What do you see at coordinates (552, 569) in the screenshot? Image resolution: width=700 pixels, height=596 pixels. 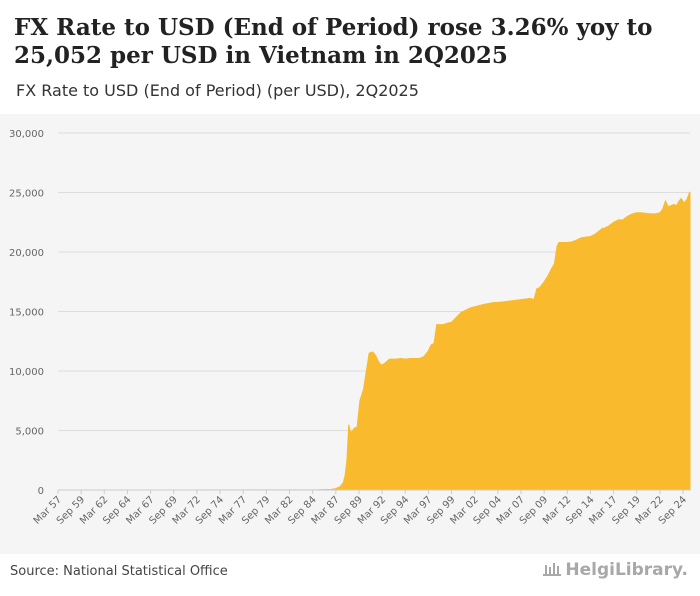 I see `library-building-icon` at bounding box center [552, 569].